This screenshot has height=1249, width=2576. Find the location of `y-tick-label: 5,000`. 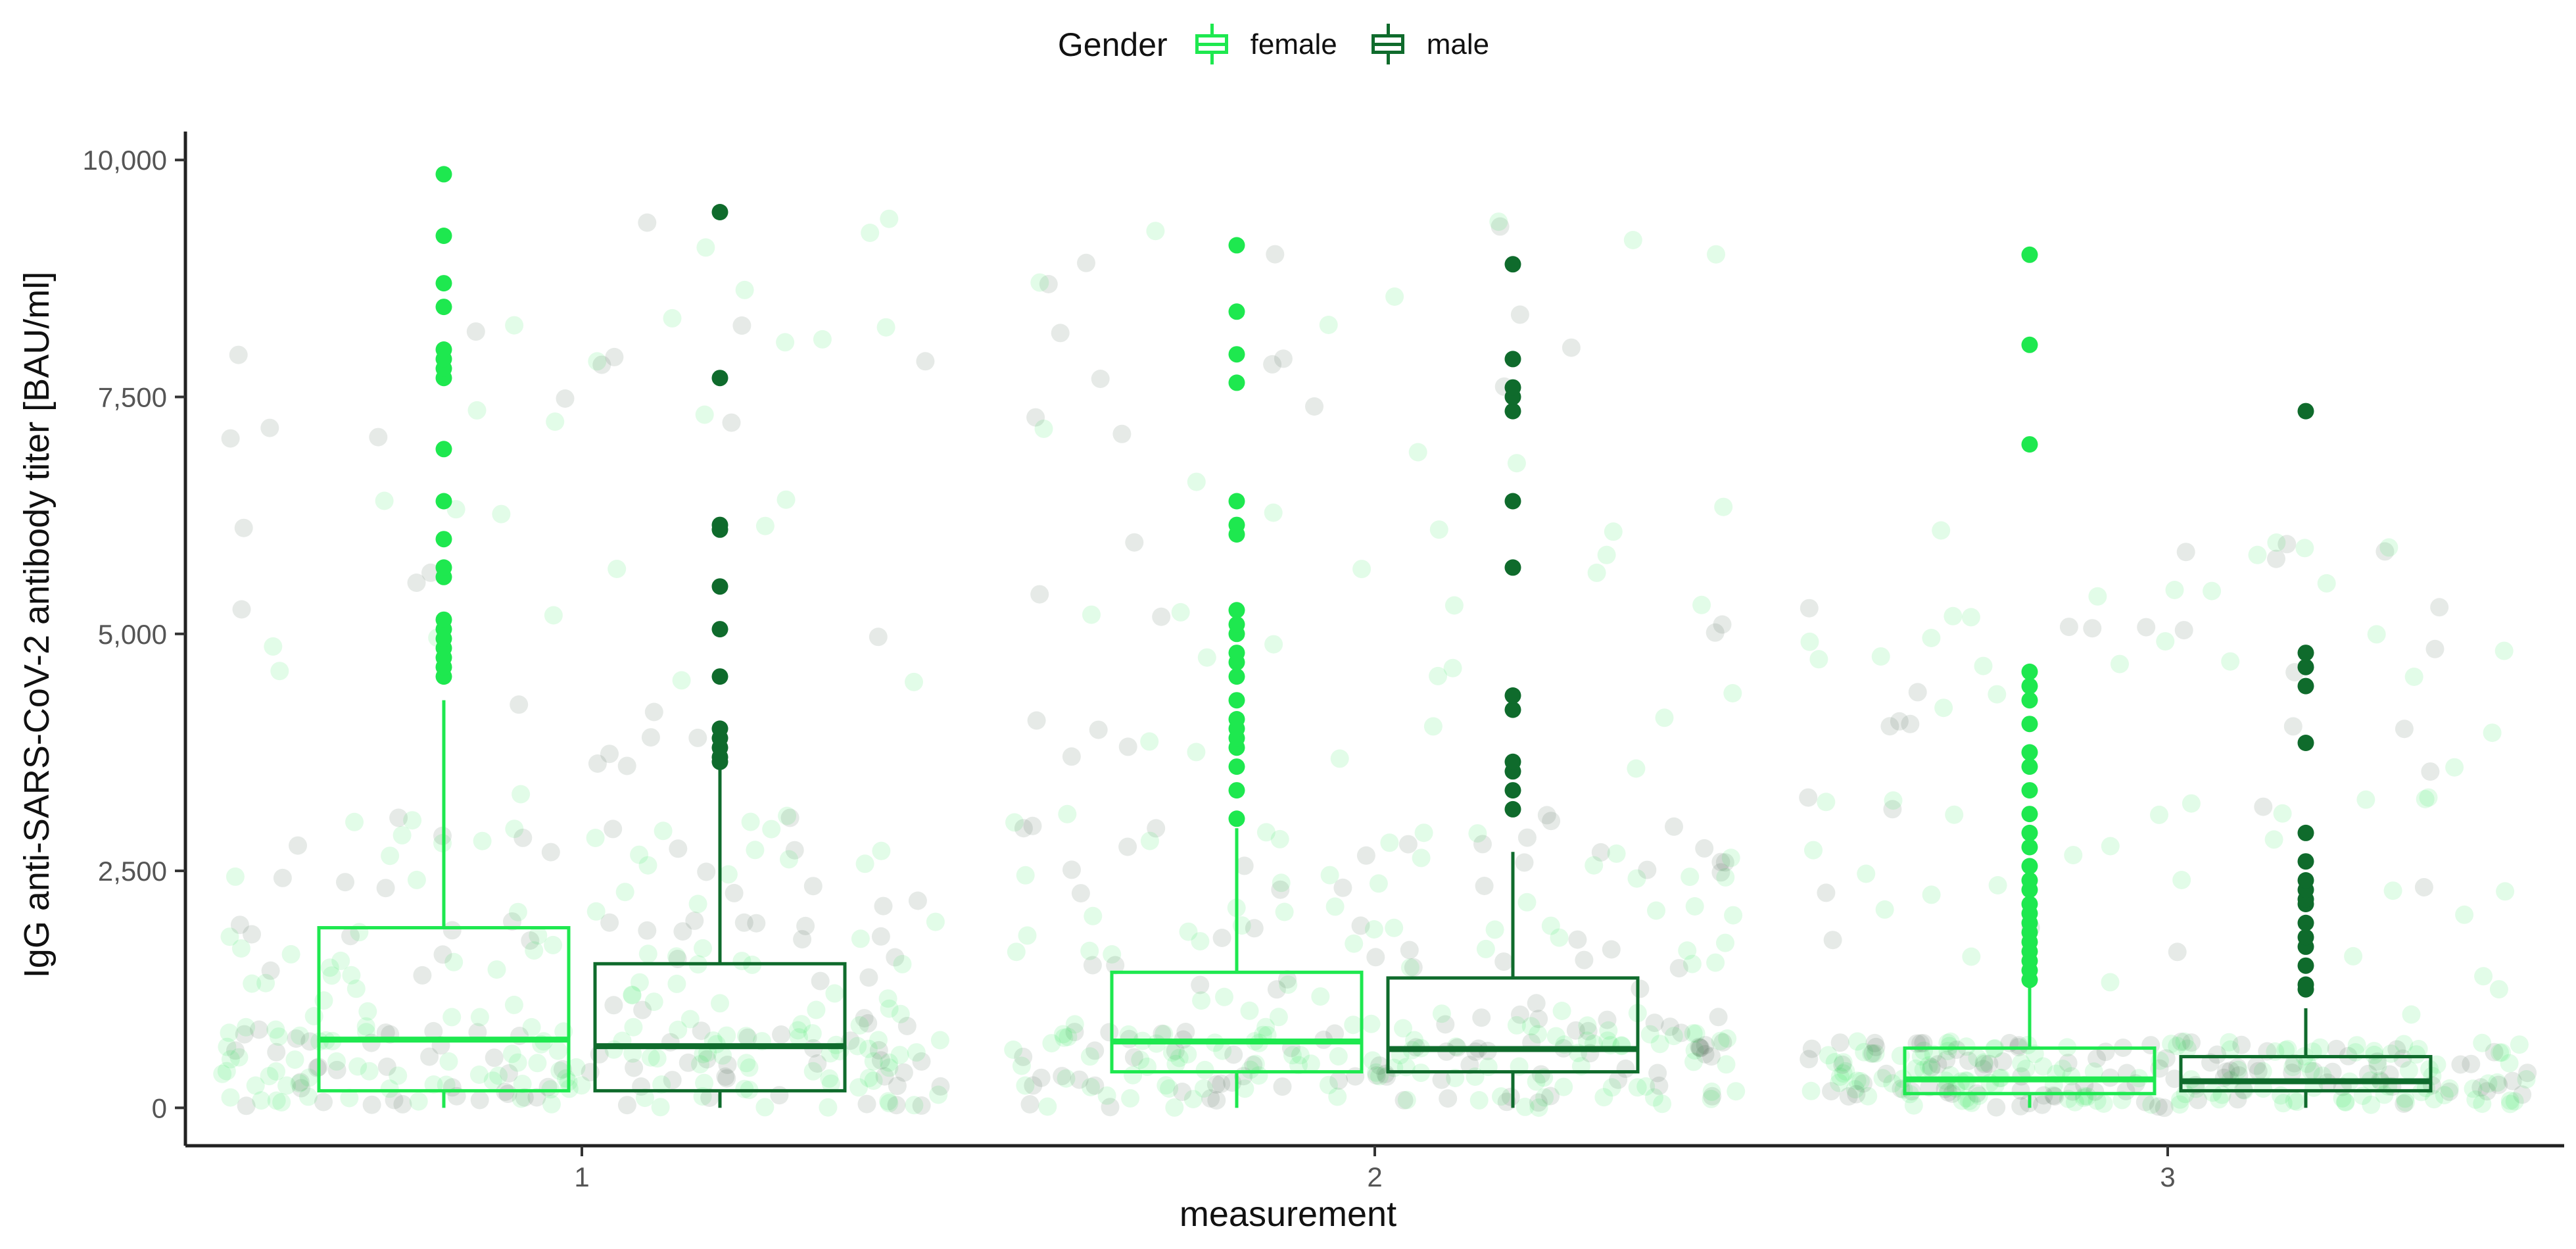

y-tick-label: 5,000 is located at coordinates (132, 634).